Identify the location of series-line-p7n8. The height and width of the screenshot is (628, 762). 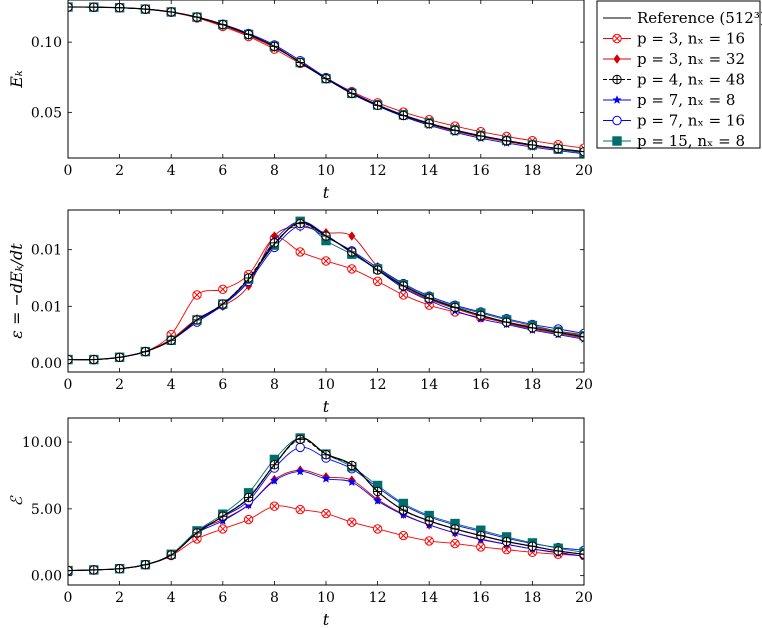
(326, 521).